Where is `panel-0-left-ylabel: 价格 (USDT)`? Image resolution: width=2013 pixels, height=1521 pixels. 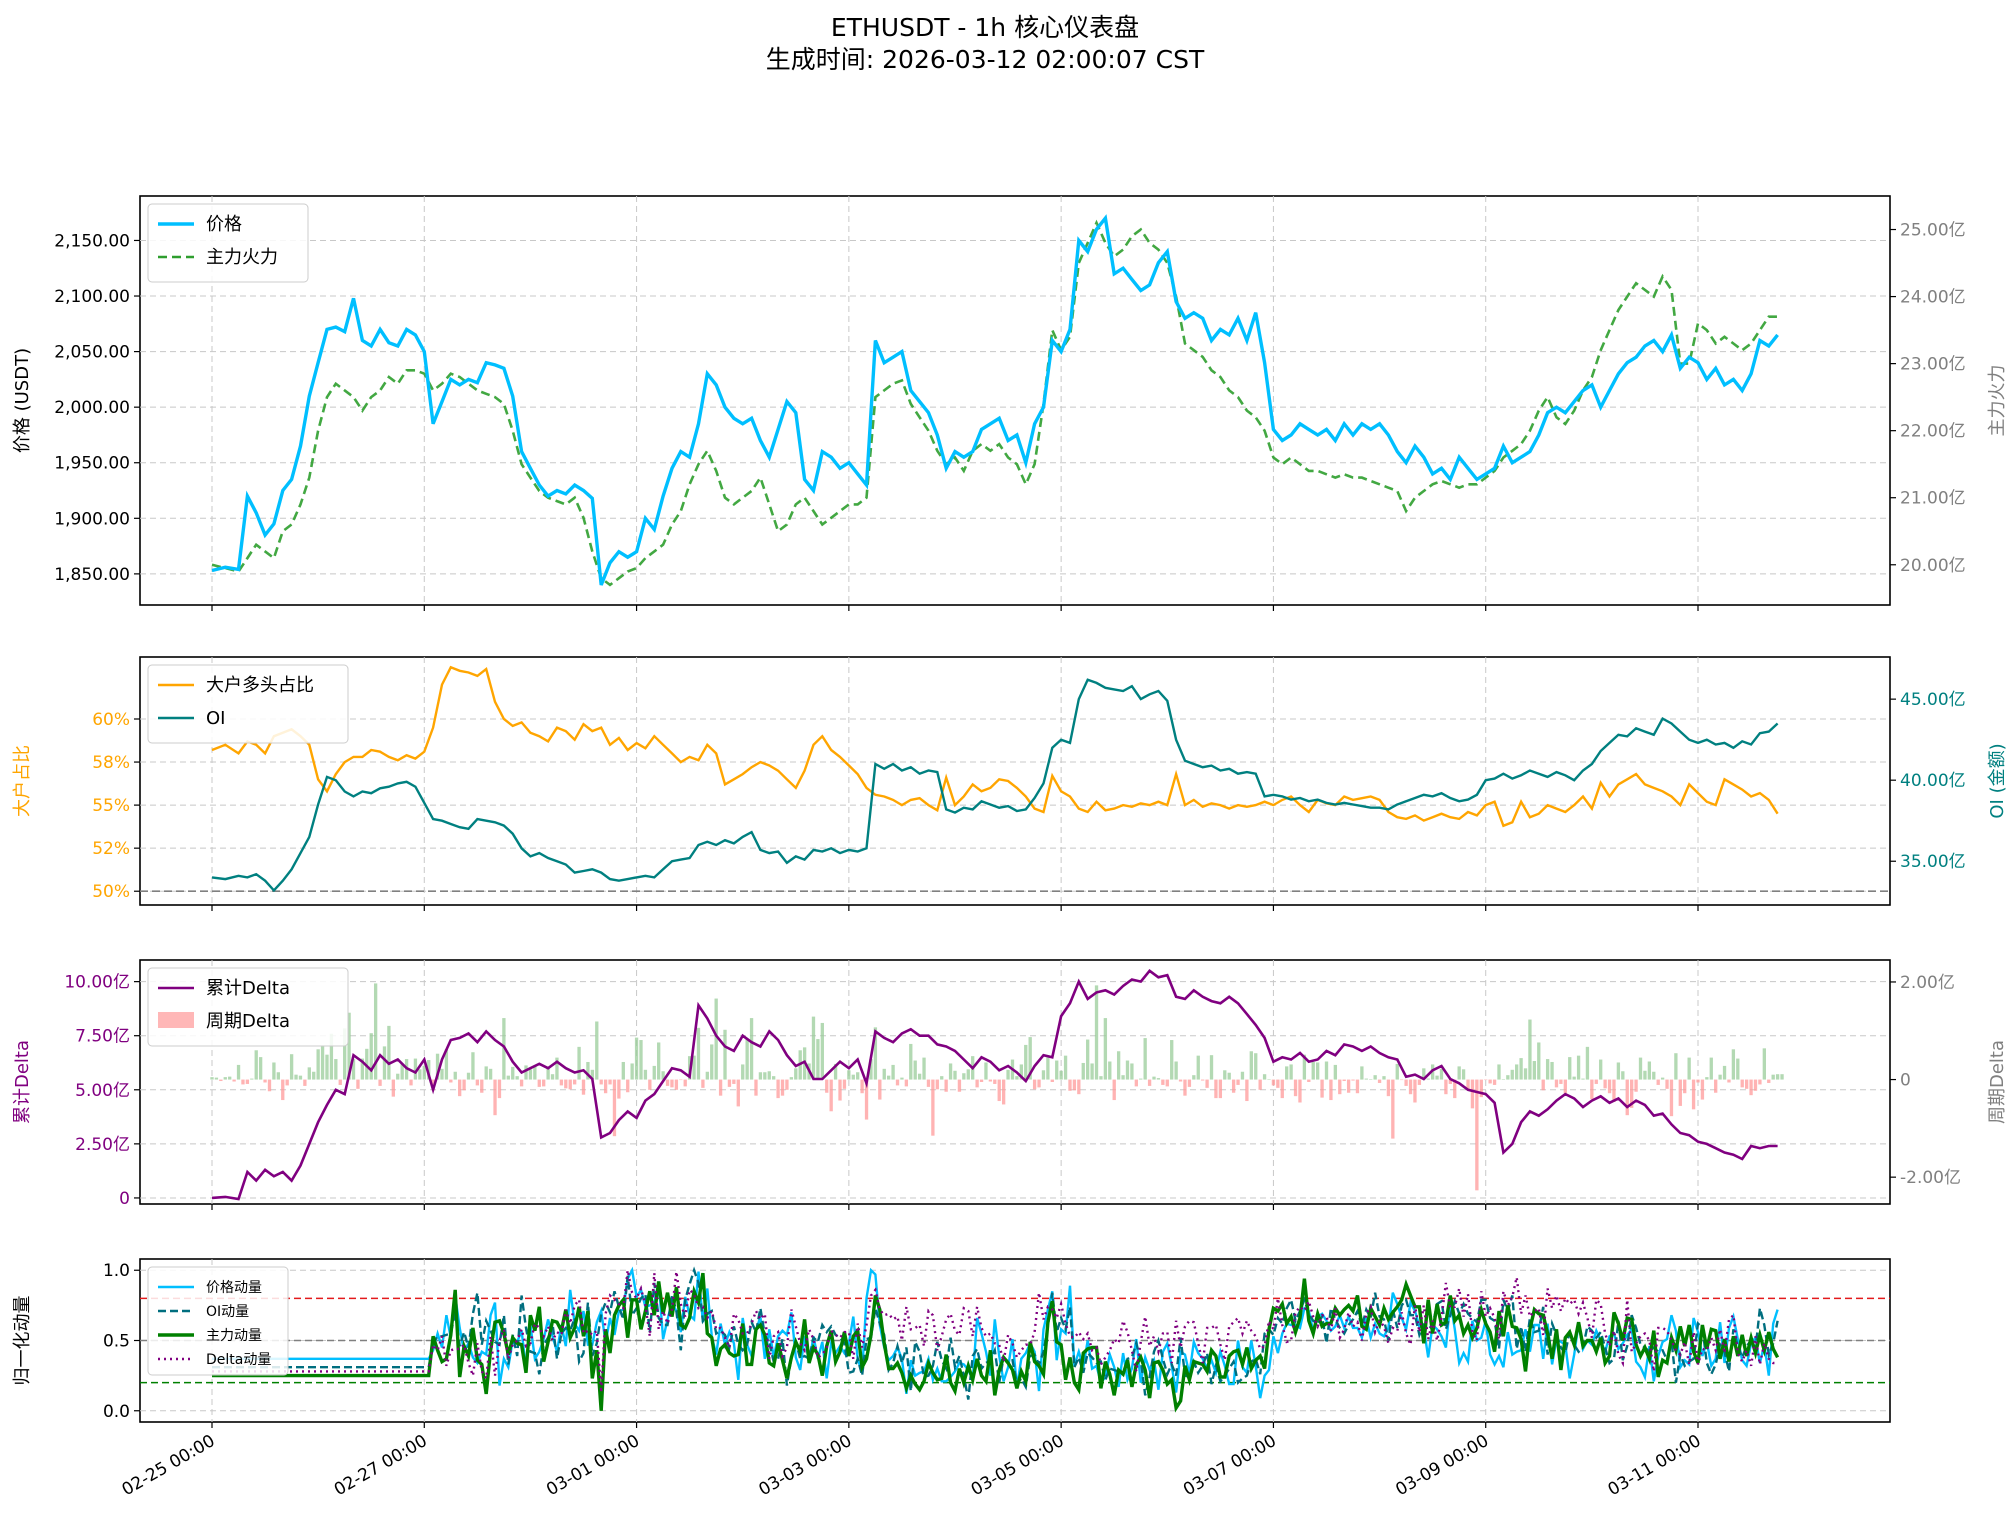 panel-0-left-ylabel: 价格 (USDT) is located at coordinates (22, 400).